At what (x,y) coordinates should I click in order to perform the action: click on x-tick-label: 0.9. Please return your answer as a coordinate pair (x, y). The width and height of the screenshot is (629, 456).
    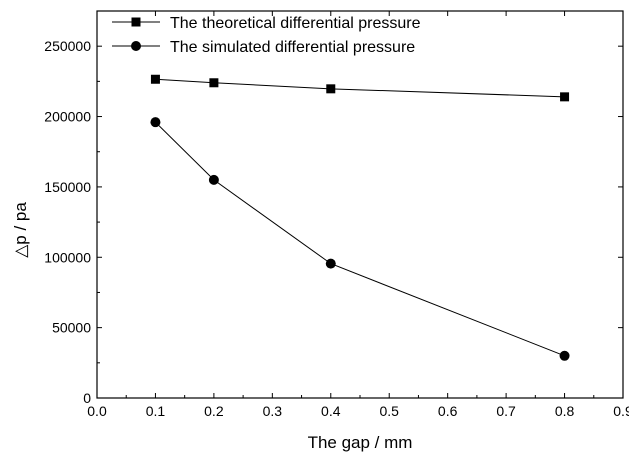
    Looking at the image, I should click on (621, 411).